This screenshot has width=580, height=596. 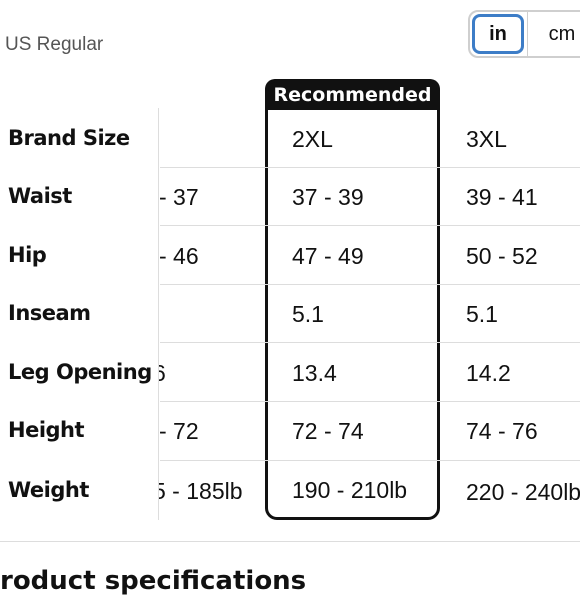 I want to click on table-cell: 190 - 210lb, so click(x=350, y=490).